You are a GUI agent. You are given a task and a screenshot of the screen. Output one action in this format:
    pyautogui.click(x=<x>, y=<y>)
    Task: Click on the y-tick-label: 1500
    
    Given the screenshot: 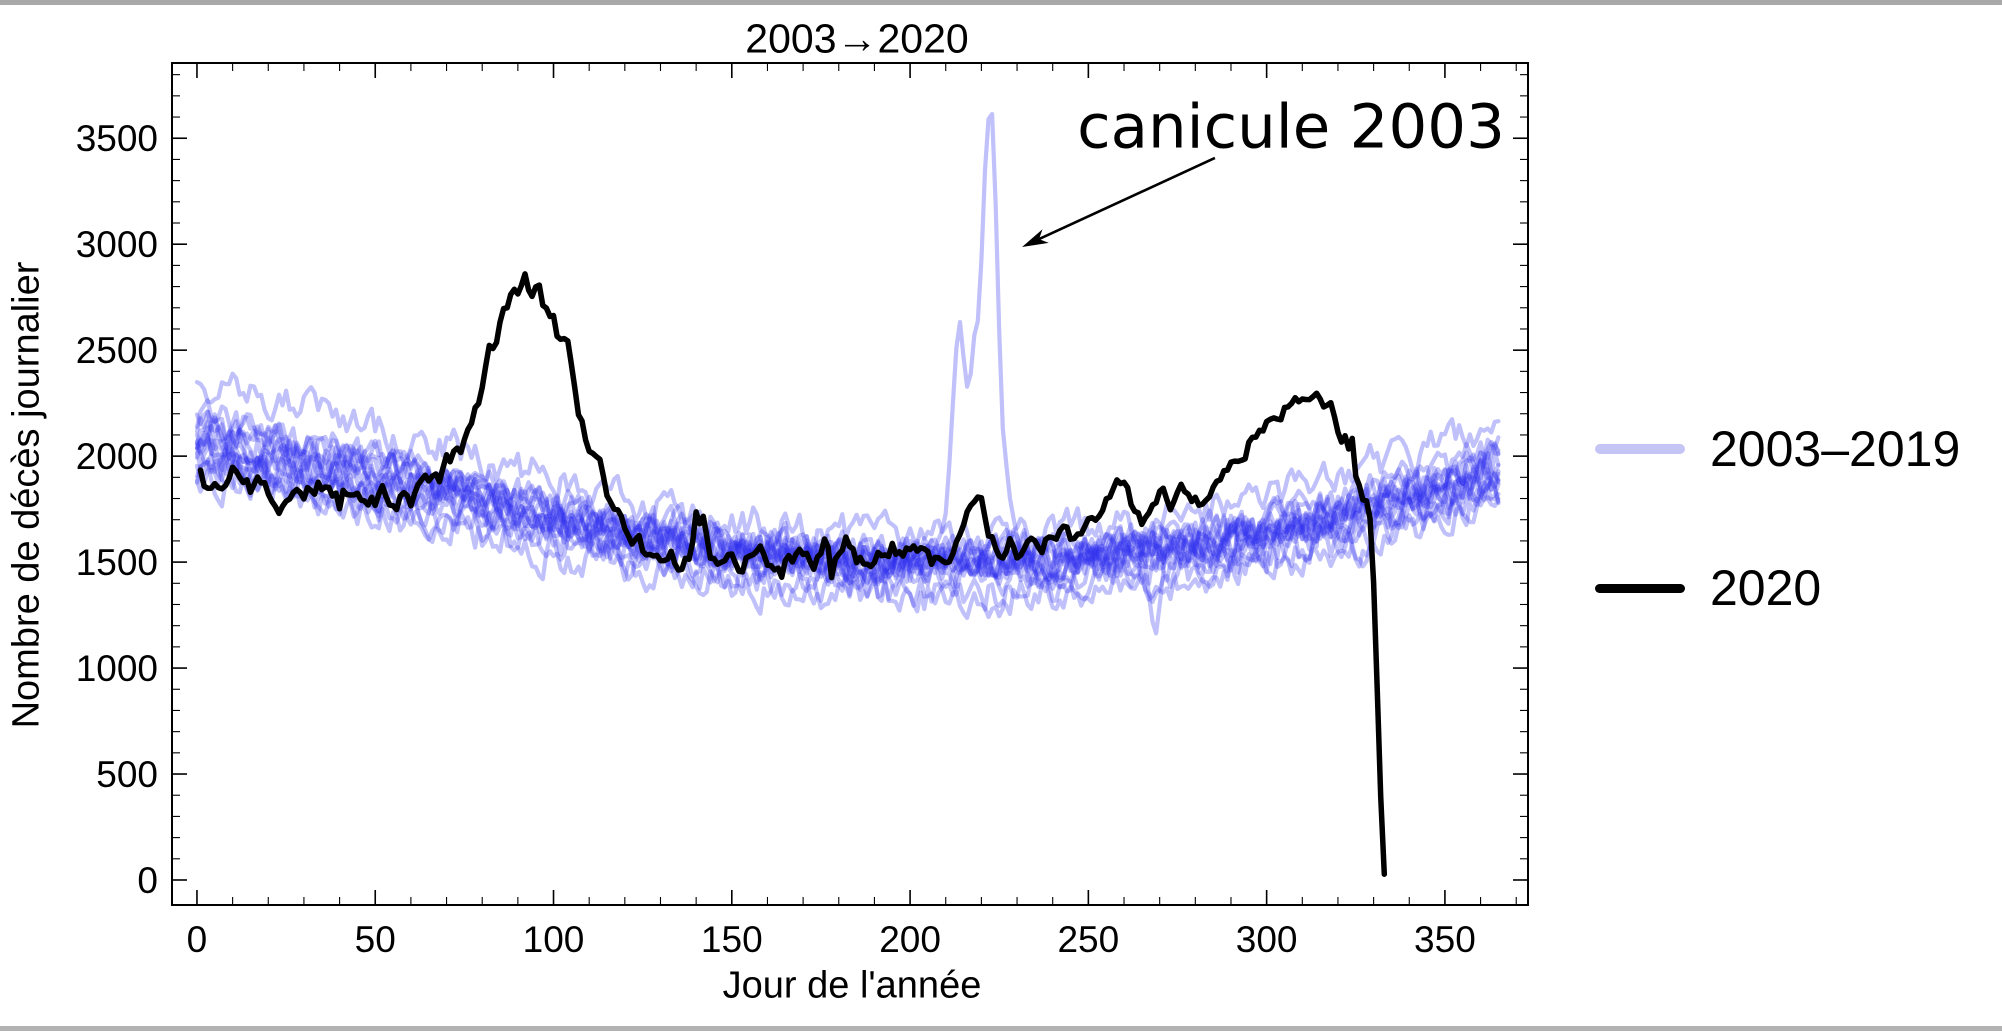 What is the action you would take?
    pyautogui.click(x=117, y=562)
    